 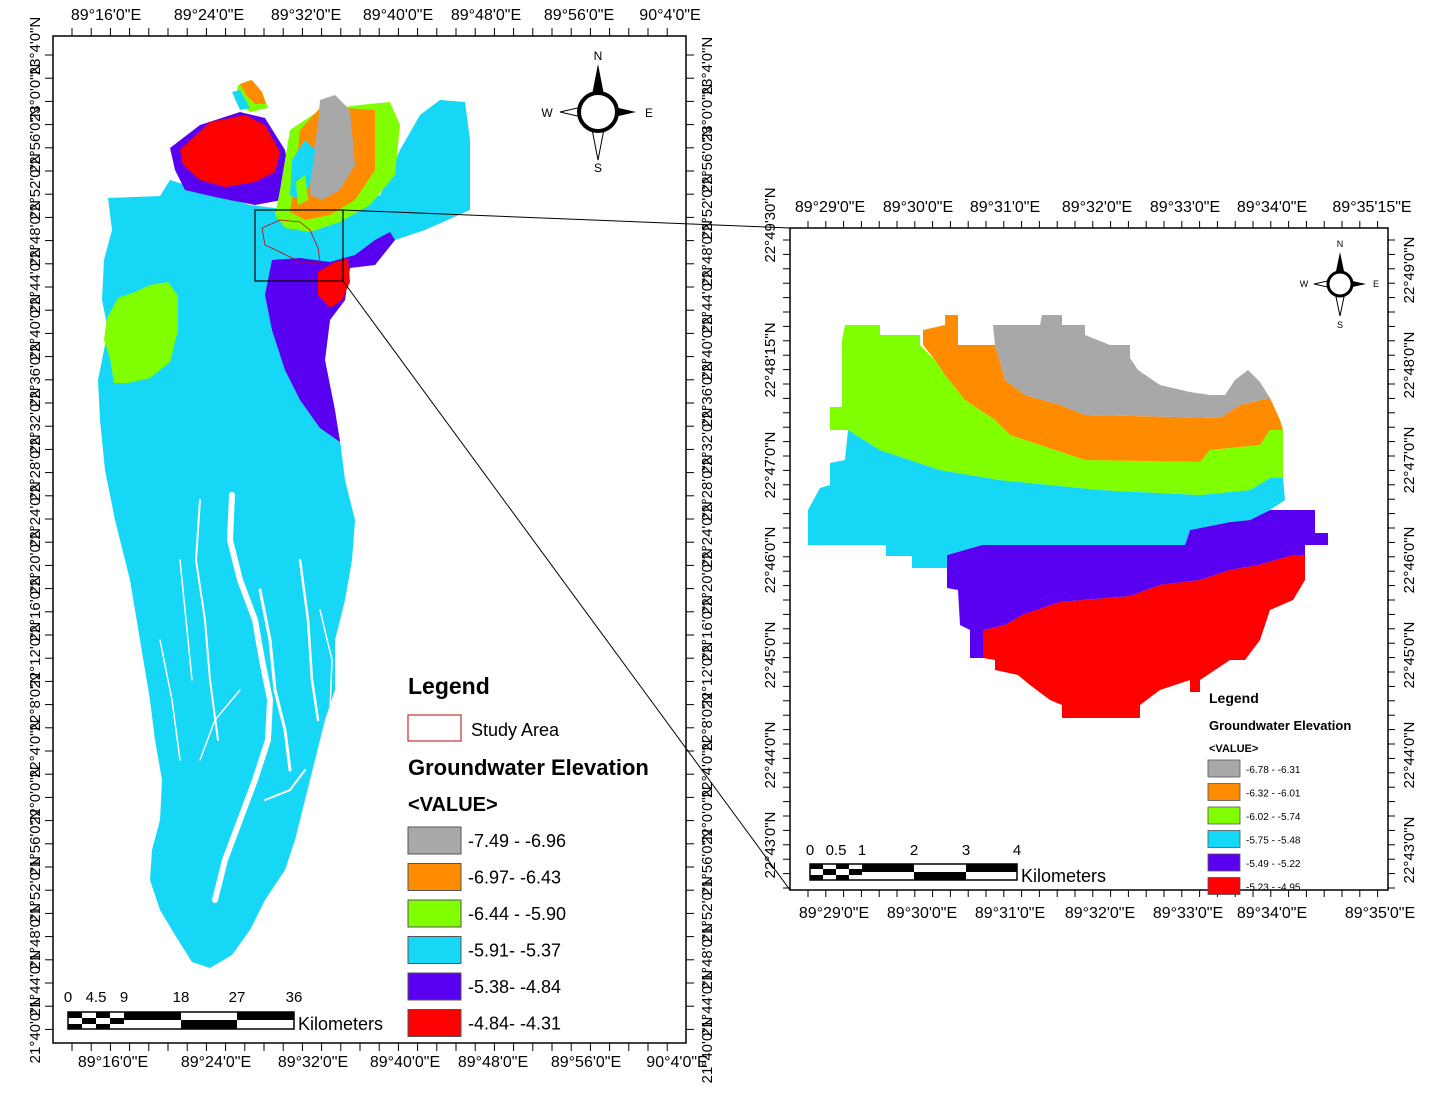 What do you see at coordinates (486, 15) in the screenshot?
I see `main-top-lon-label: 89°48'0"E` at bounding box center [486, 15].